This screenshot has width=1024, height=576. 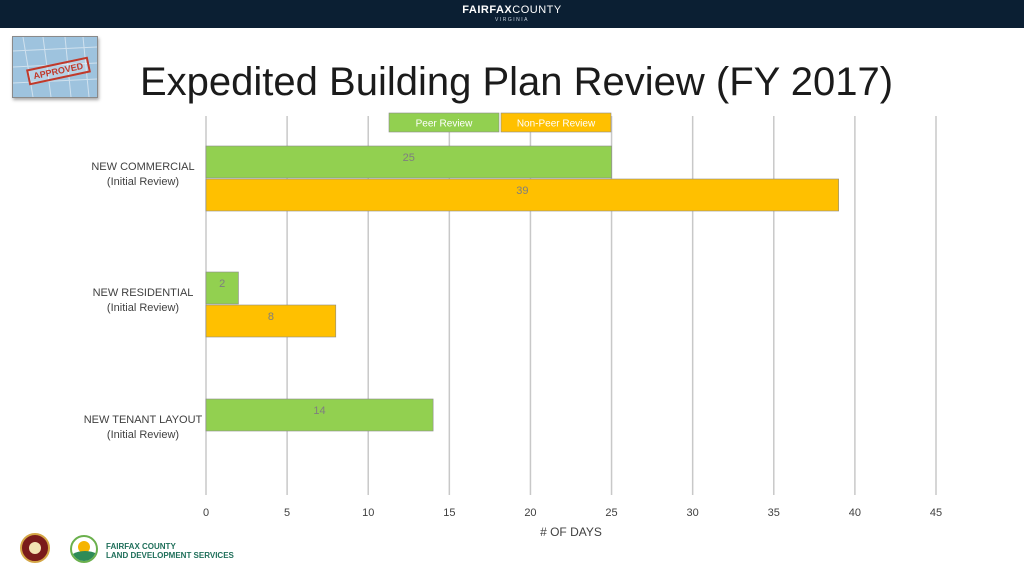 I want to click on data-label: 14, so click(x=319, y=411).